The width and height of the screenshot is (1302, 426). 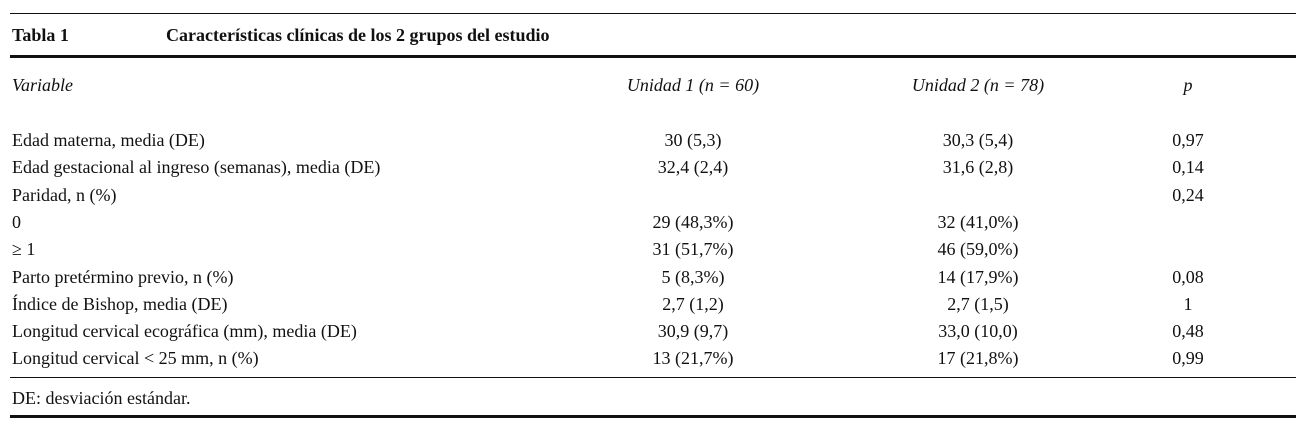 I want to click on bottom-rule, so click(x=653, y=416).